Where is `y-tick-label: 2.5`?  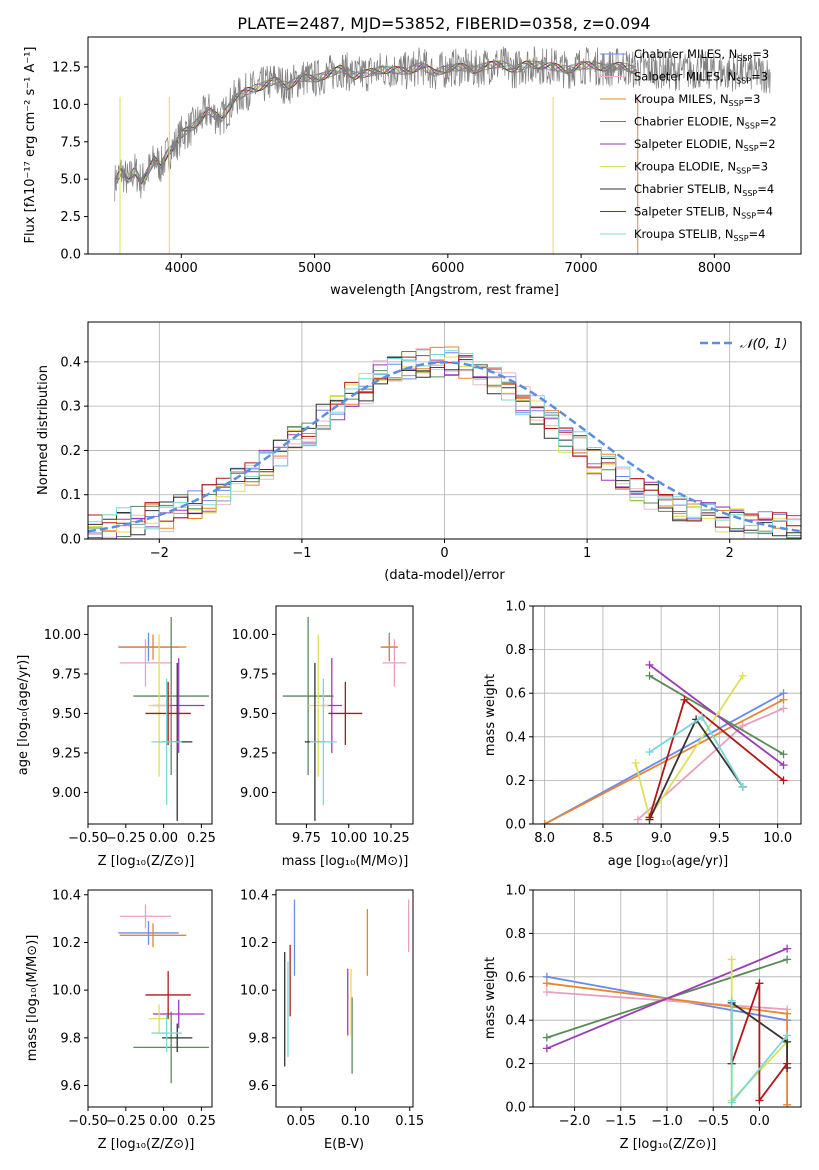 y-tick-label: 2.5 is located at coordinates (70, 217).